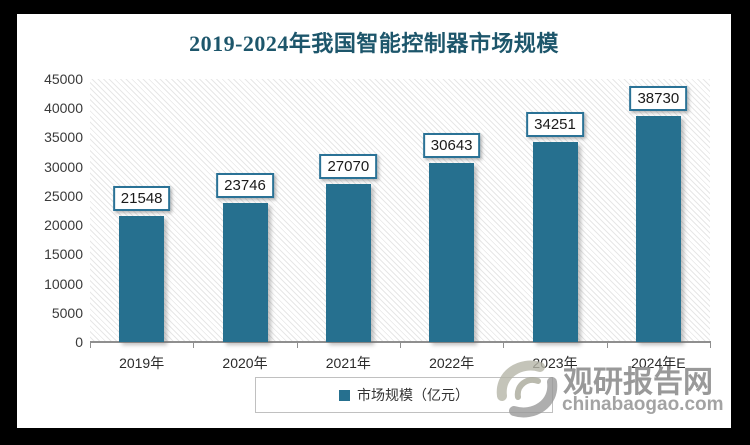 The image size is (750, 445). What do you see at coordinates (245, 186) in the screenshot?
I see `bar-value-label: 23746` at bounding box center [245, 186].